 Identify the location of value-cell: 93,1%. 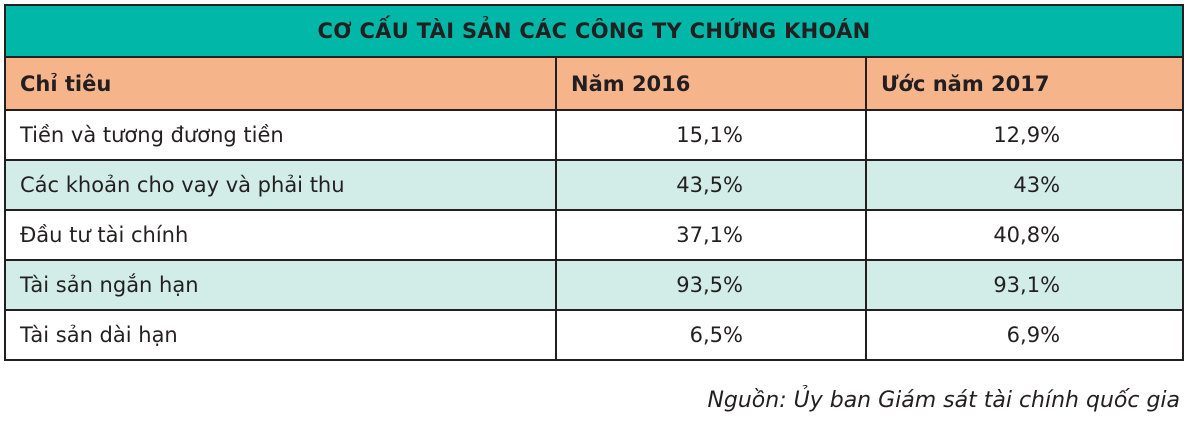
(1024, 285).